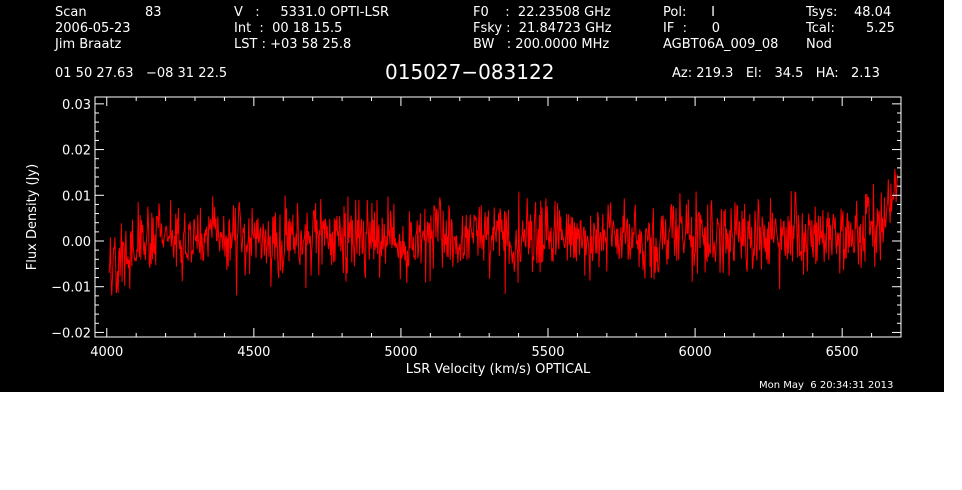 This screenshot has height=490, width=962. Describe the element at coordinates (880, 28) in the screenshot. I see `tcal-value: 5.25` at that location.